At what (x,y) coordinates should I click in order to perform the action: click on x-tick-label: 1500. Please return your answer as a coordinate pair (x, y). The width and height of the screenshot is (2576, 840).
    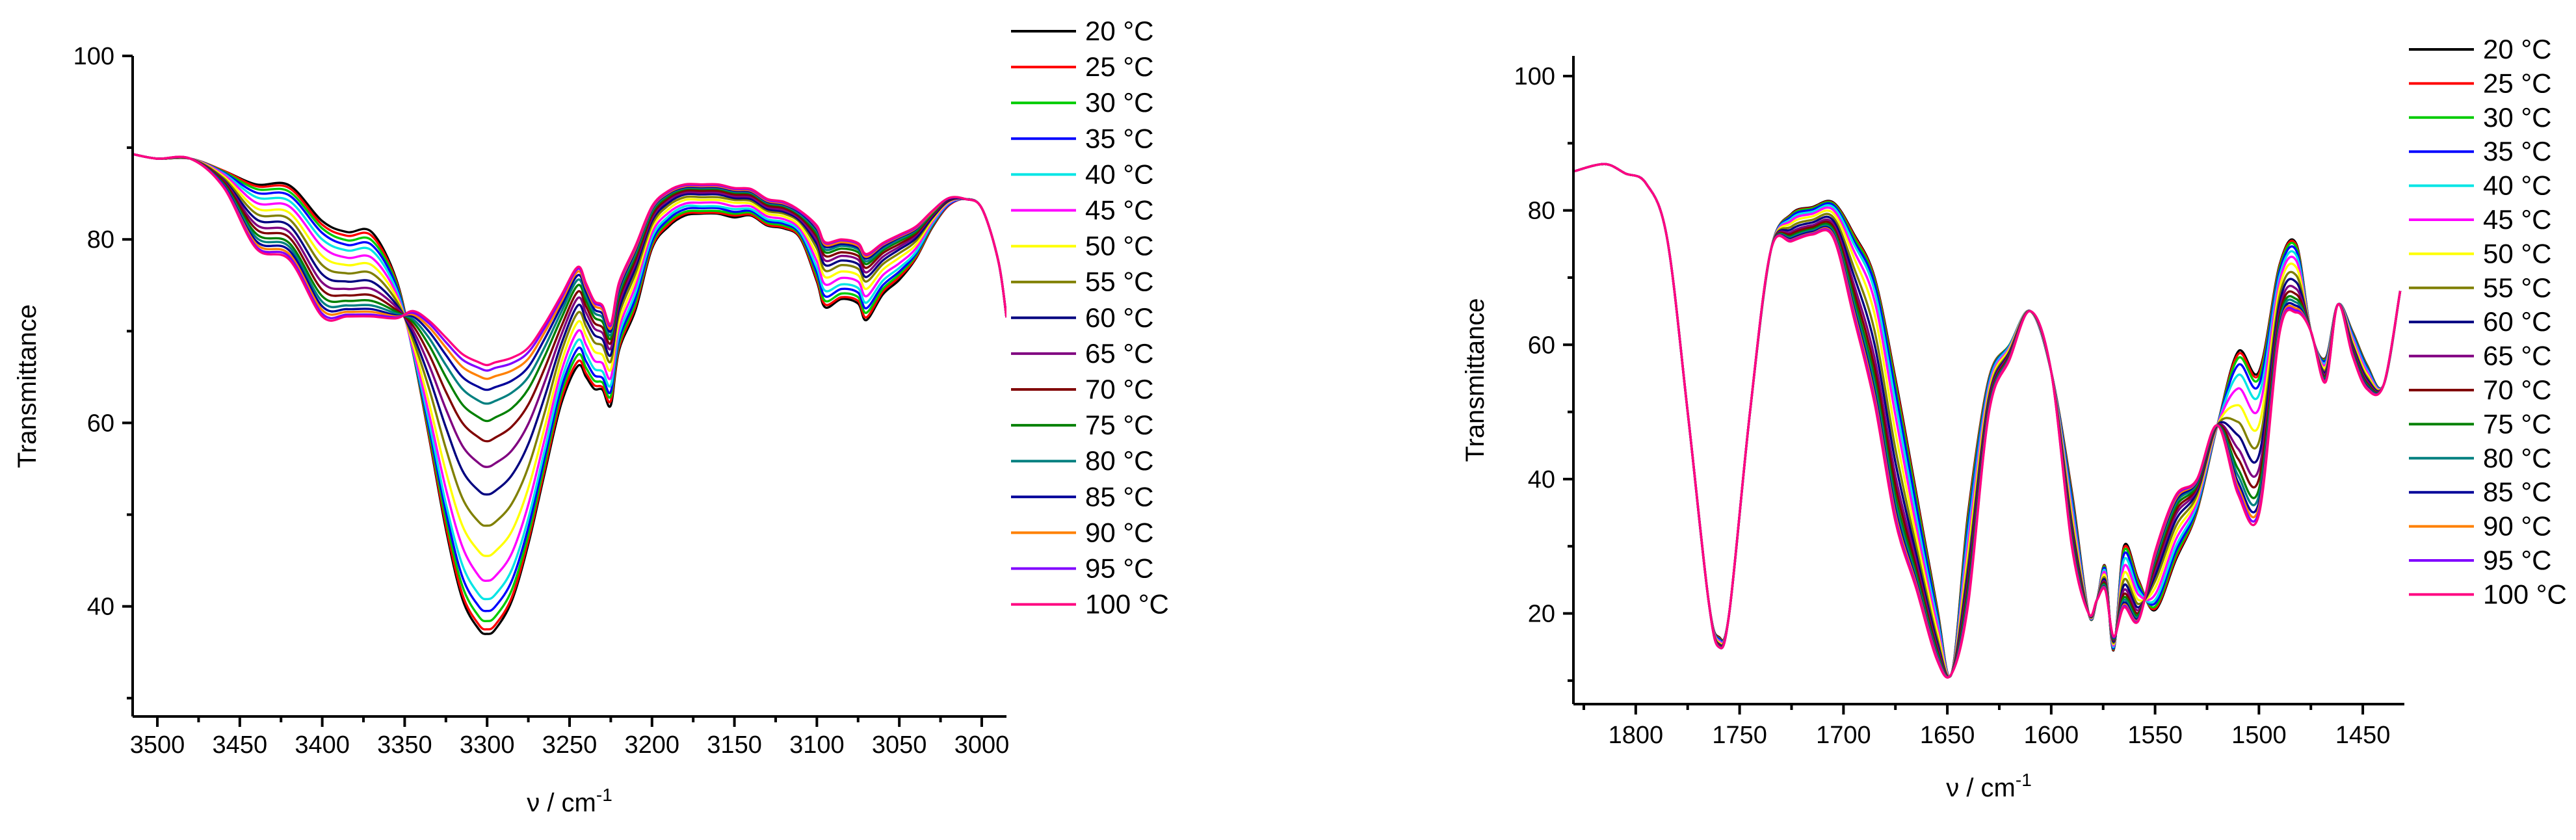
    Looking at the image, I should click on (2259, 735).